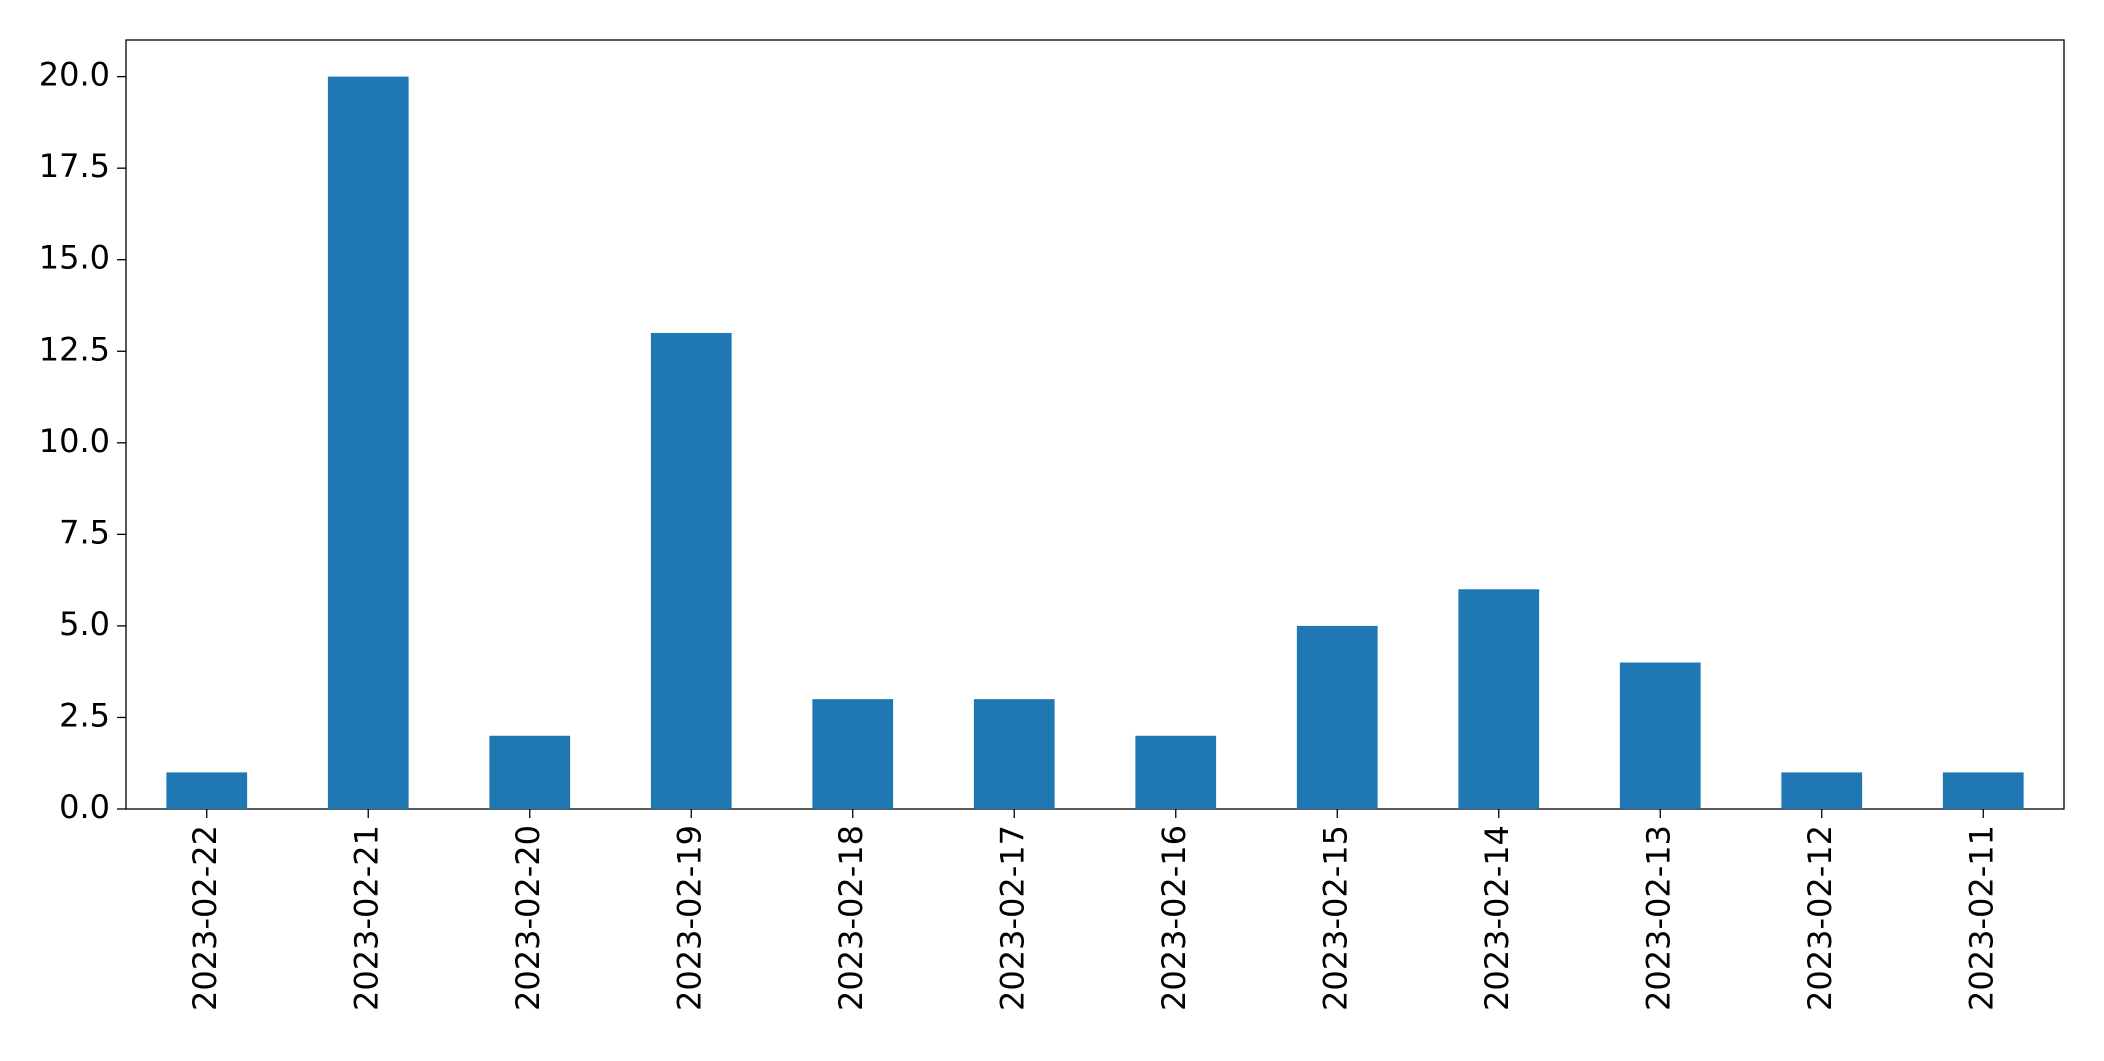 The image size is (2104, 1061). I want to click on x-tick-label: 2023-02-16, so click(1174, 918).